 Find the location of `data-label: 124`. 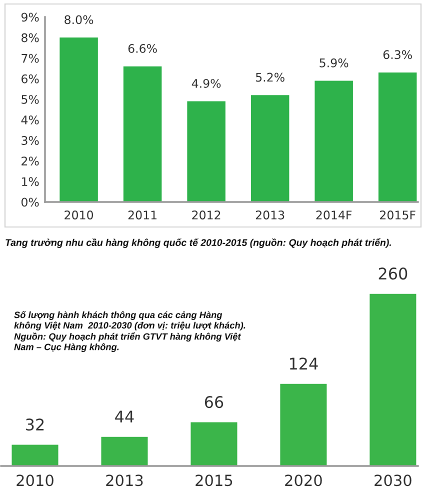

data-label: 124 is located at coordinates (304, 364).